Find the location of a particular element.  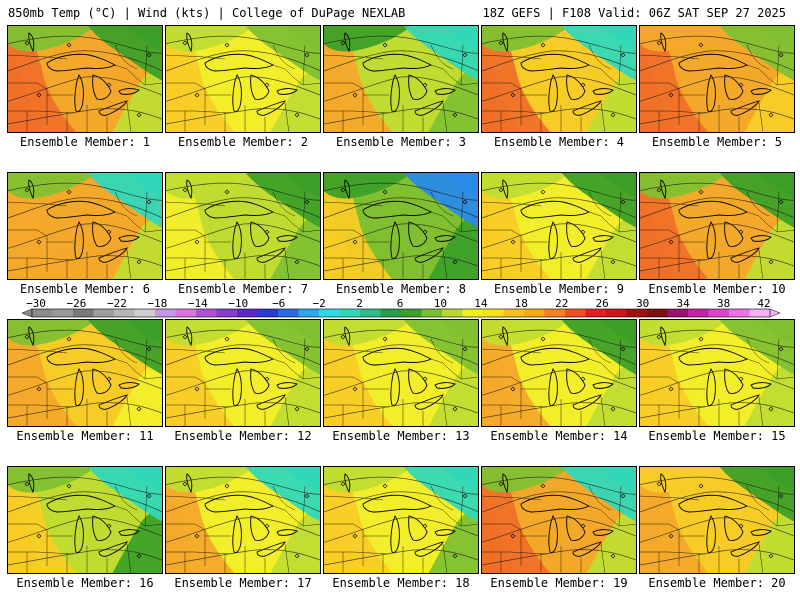

ensemble-panel-6: Ensemble Member: 6 is located at coordinates (85, 236).